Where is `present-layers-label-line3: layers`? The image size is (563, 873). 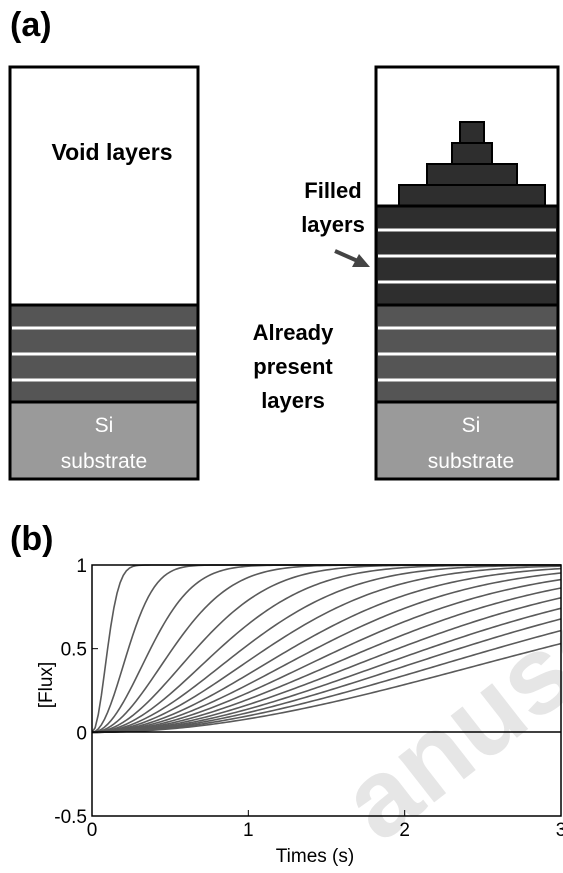
present-layers-label-line3: layers is located at coordinates (293, 400).